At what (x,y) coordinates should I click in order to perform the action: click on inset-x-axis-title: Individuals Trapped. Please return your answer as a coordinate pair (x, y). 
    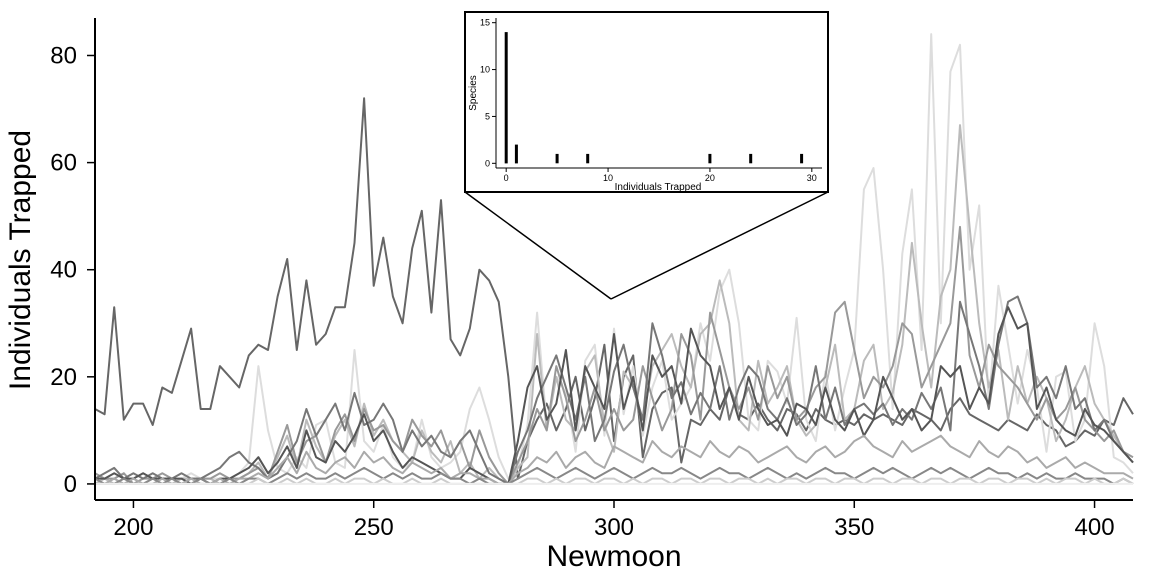
    Looking at the image, I should click on (658, 187).